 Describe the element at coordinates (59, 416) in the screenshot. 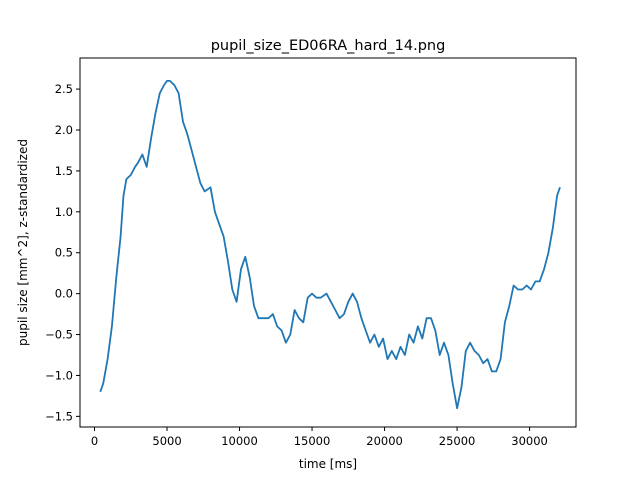

I see `y-tick-label: −1.5` at that location.